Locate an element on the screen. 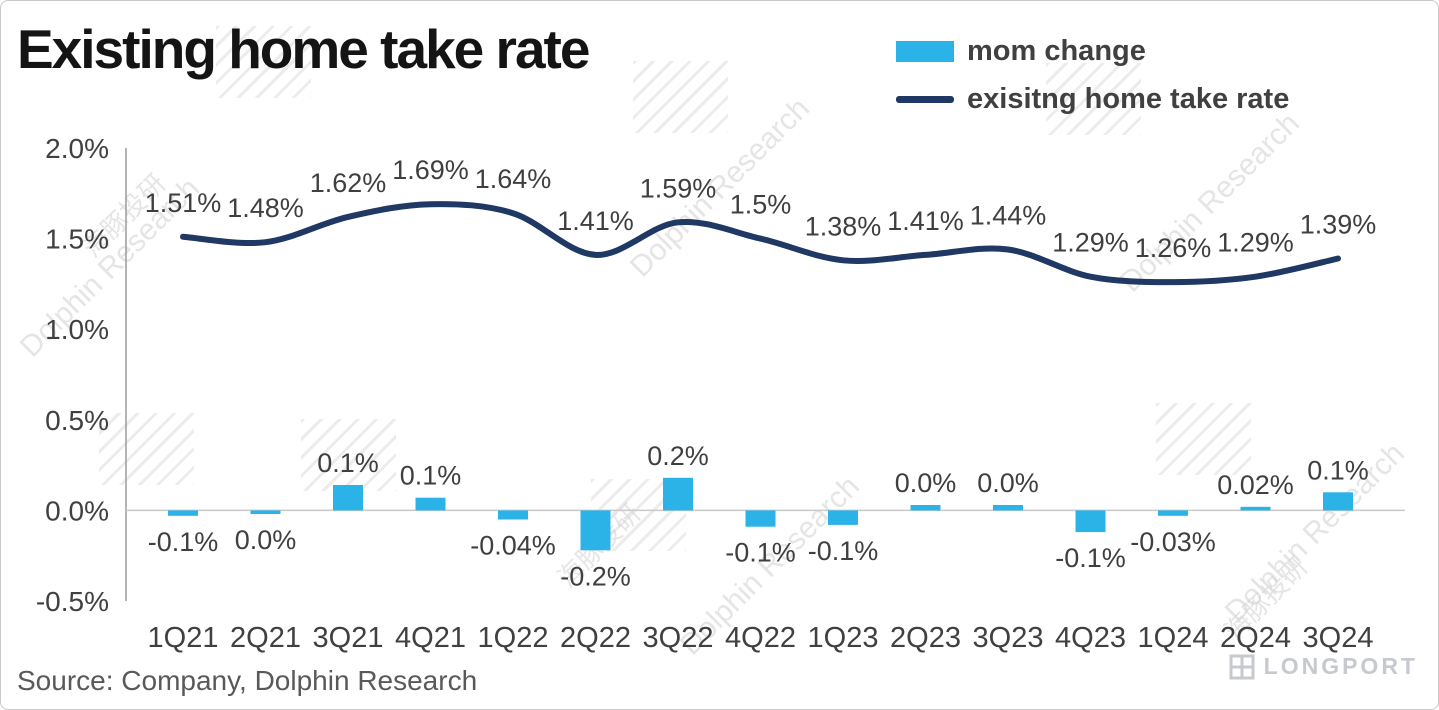 The width and height of the screenshot is (1439, 710). x-tick-label: 2Q23 is located at coordinates (925, 638).